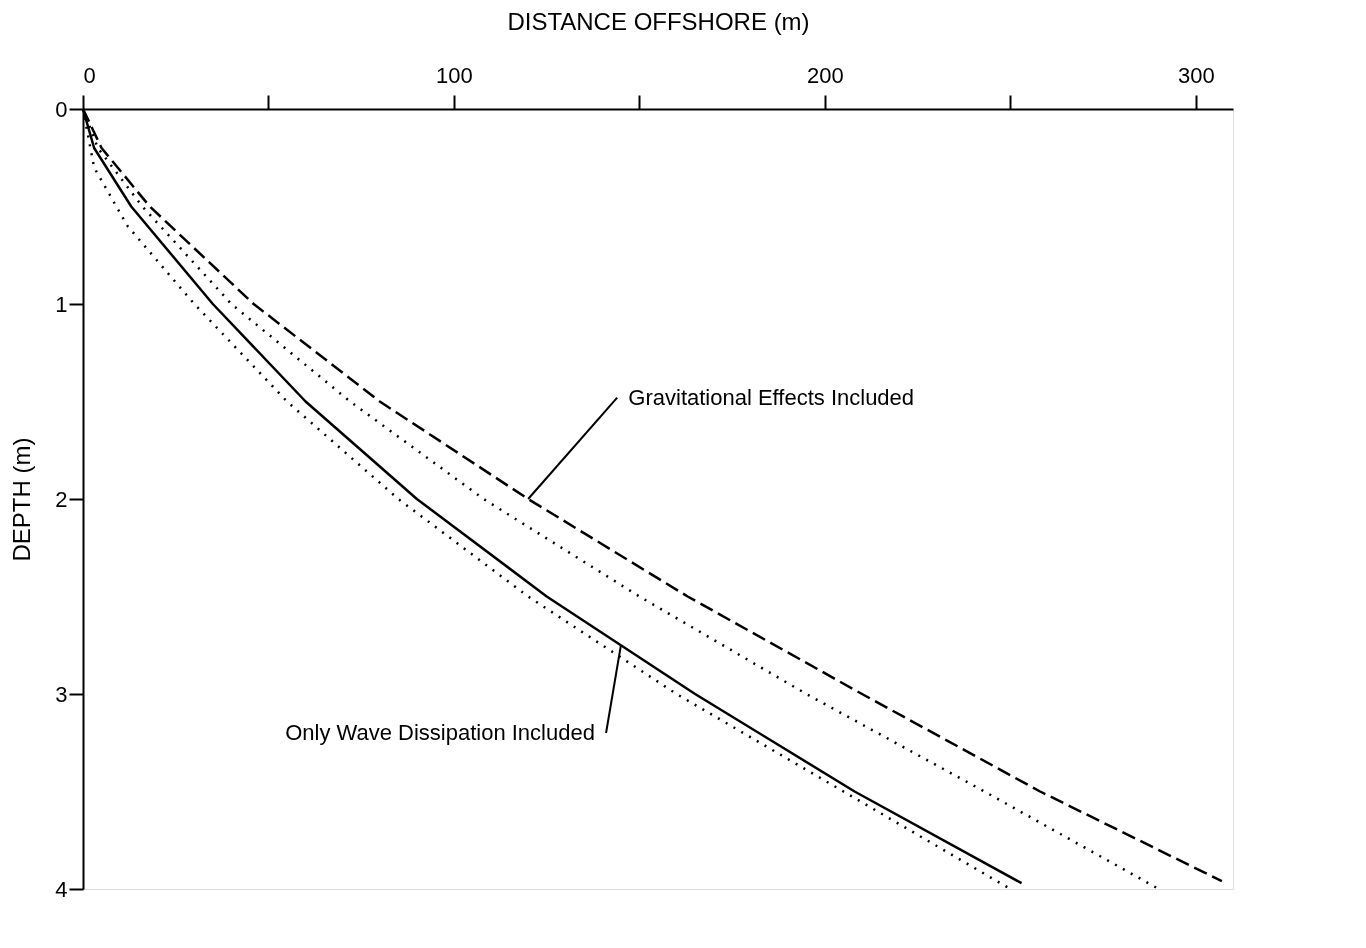 This screenshot has height=948, width=1366. What do you see at coordinates (22, 499) in the screenshot?
I see `y-axis-title: DEPTH (m)` at bounding box center [22, 499].